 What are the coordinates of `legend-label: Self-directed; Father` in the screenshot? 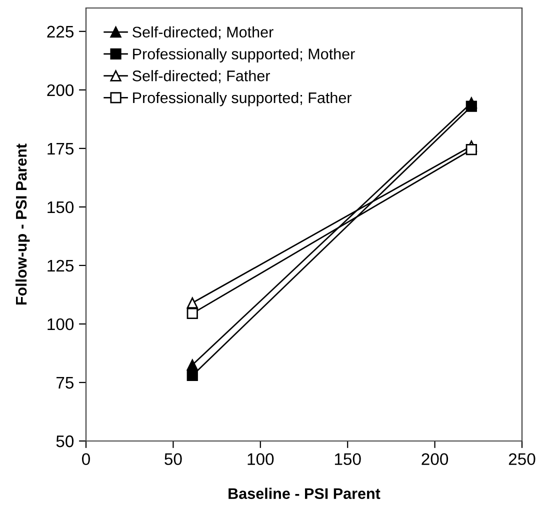 It's located at (201, 77).